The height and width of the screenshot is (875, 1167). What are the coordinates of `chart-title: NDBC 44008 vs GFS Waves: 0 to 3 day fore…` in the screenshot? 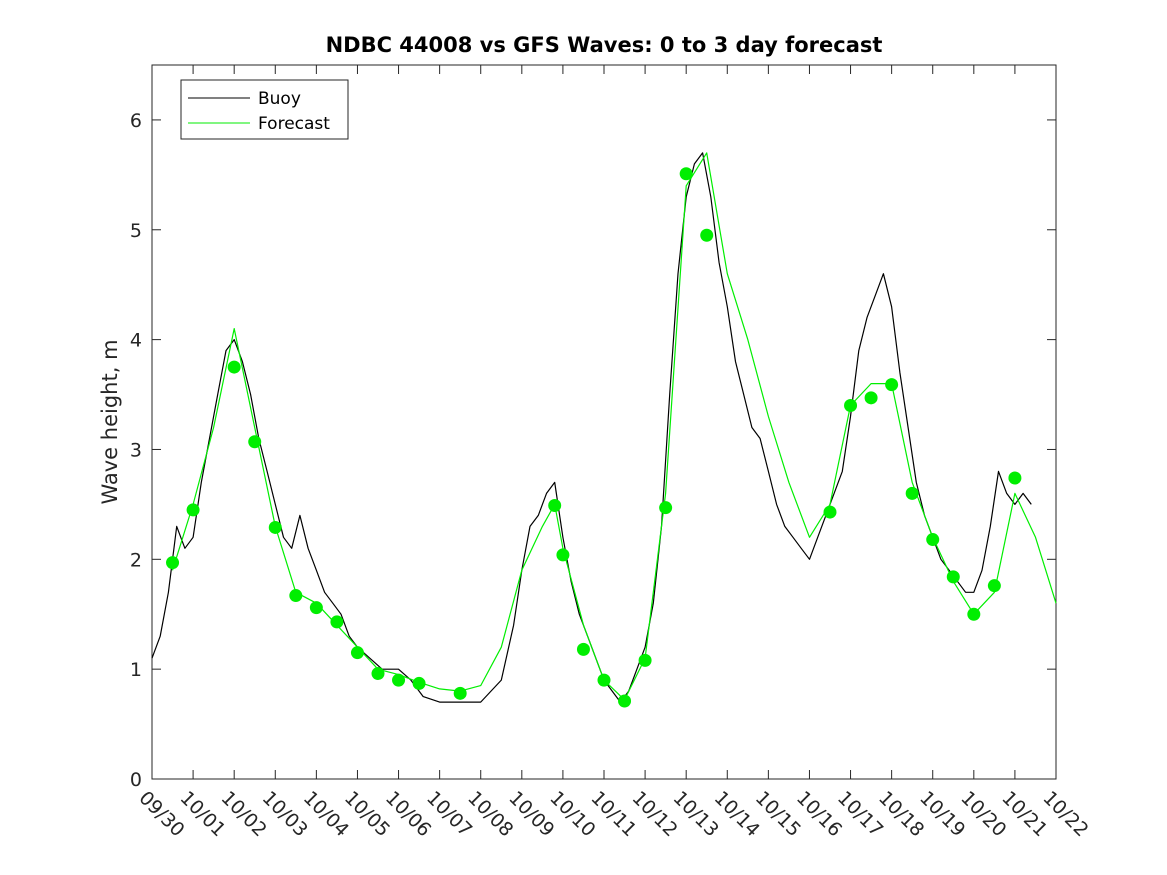 It's located at (604, 45).